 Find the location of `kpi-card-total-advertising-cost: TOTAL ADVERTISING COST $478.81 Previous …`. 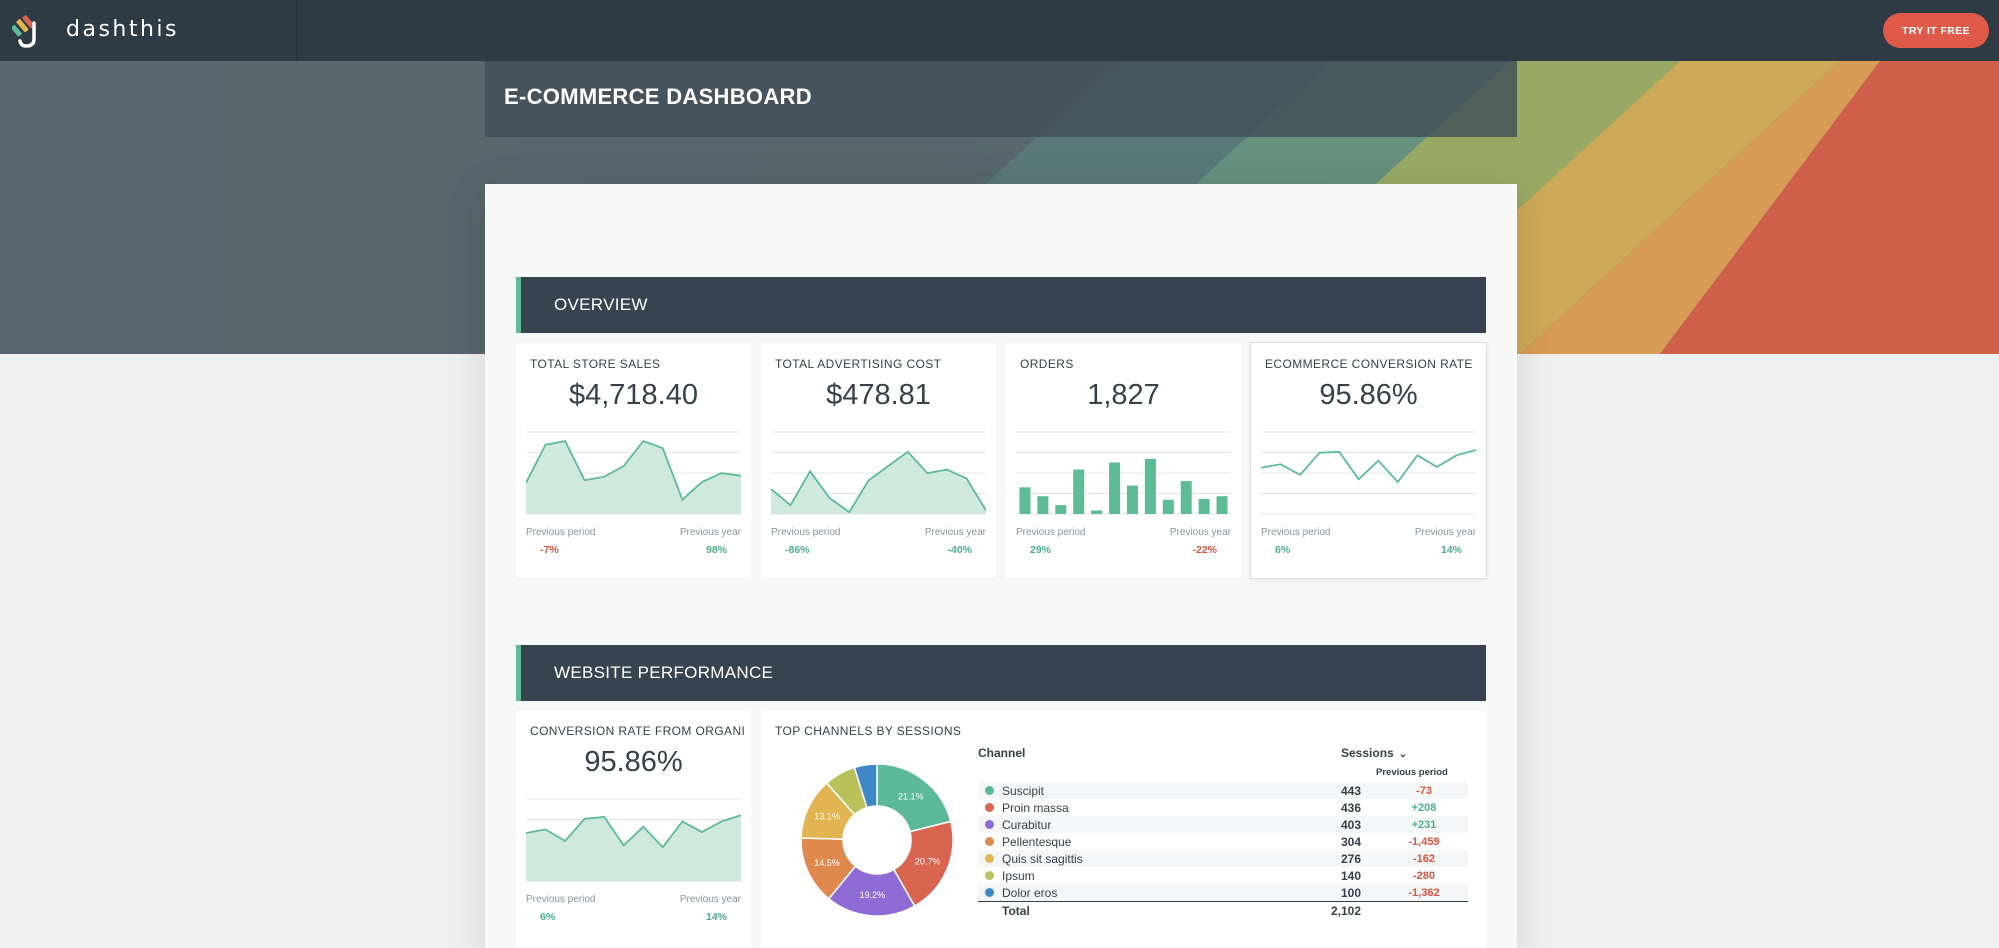

kpi-card-total-advertising-cost: TOTAL ADVERTISING COST $478.81 Previous … is located at coordinates (878, 460).